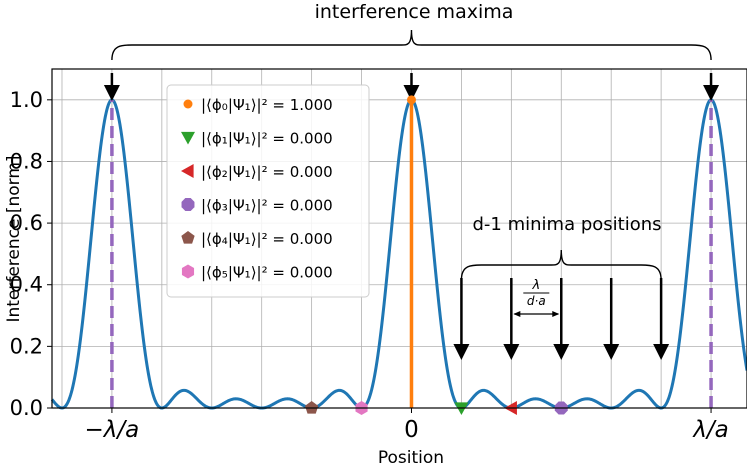  What do you see at coordinates (26, 223) in the screenshot?
I see `y-tick-label: 0.6` at bounding box center [26, 223].